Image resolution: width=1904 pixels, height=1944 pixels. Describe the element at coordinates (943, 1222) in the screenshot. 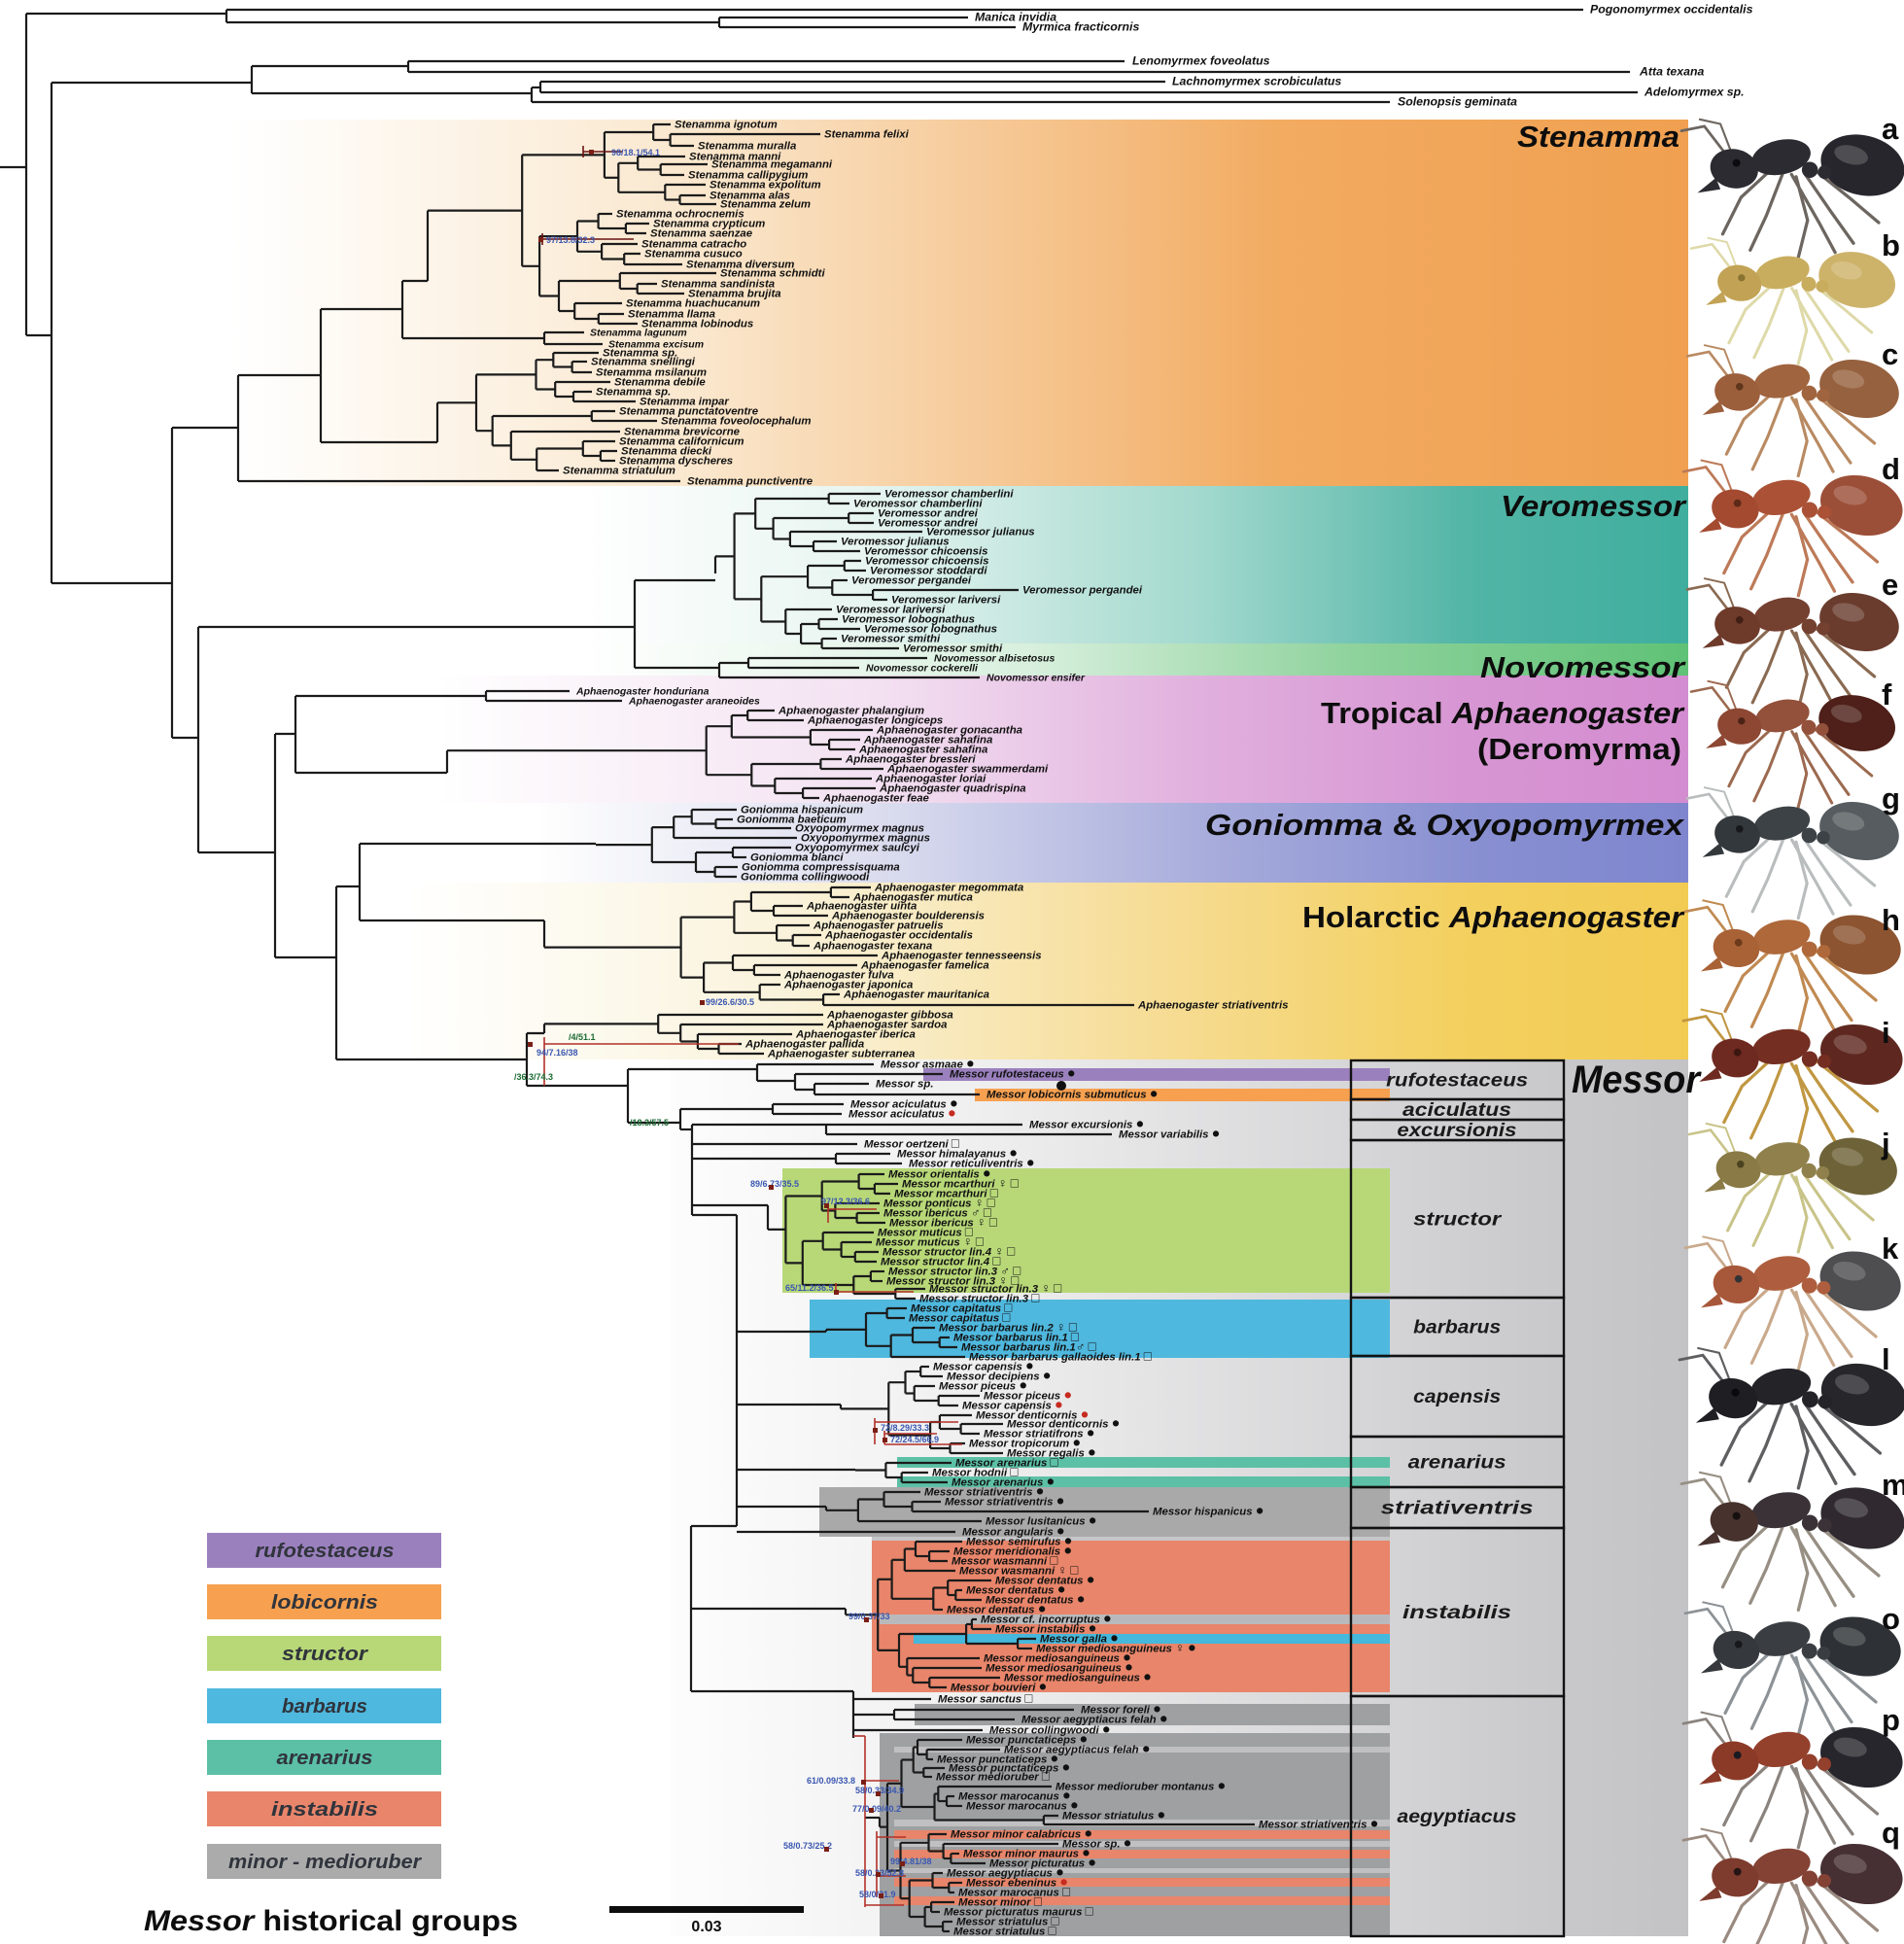

I see `svg-text: Messor ibericus ♀ □` at that location.